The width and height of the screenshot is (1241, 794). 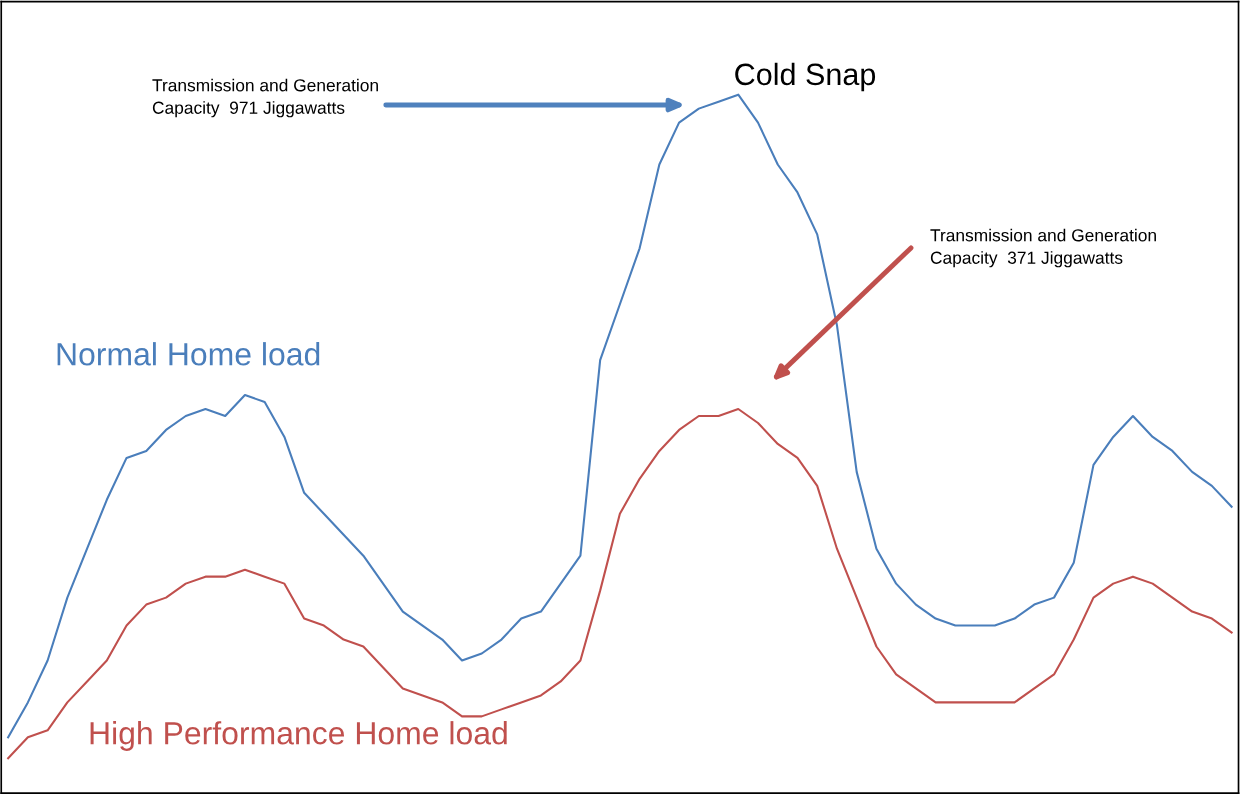 I want to click on annotation: Transmission and Generation Capacity 971 Jiggawatts, so click(x=265, y=98).